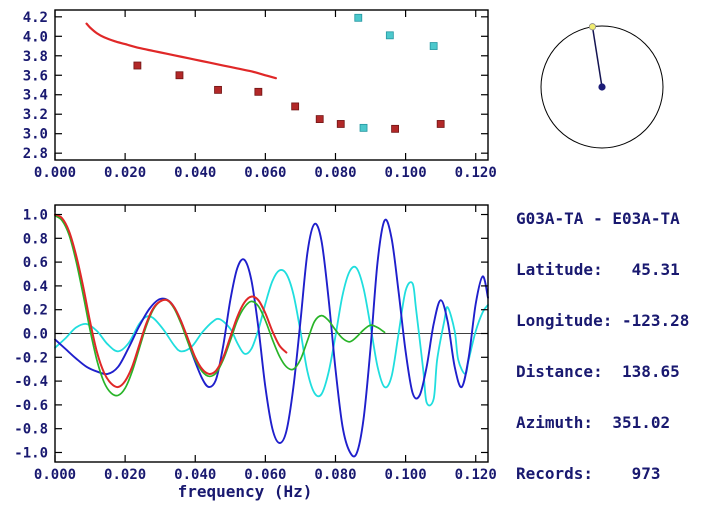 The width and height of the screenshot is (702, 519). I want to click on reference-dispersion-curve, so click(181, 51).